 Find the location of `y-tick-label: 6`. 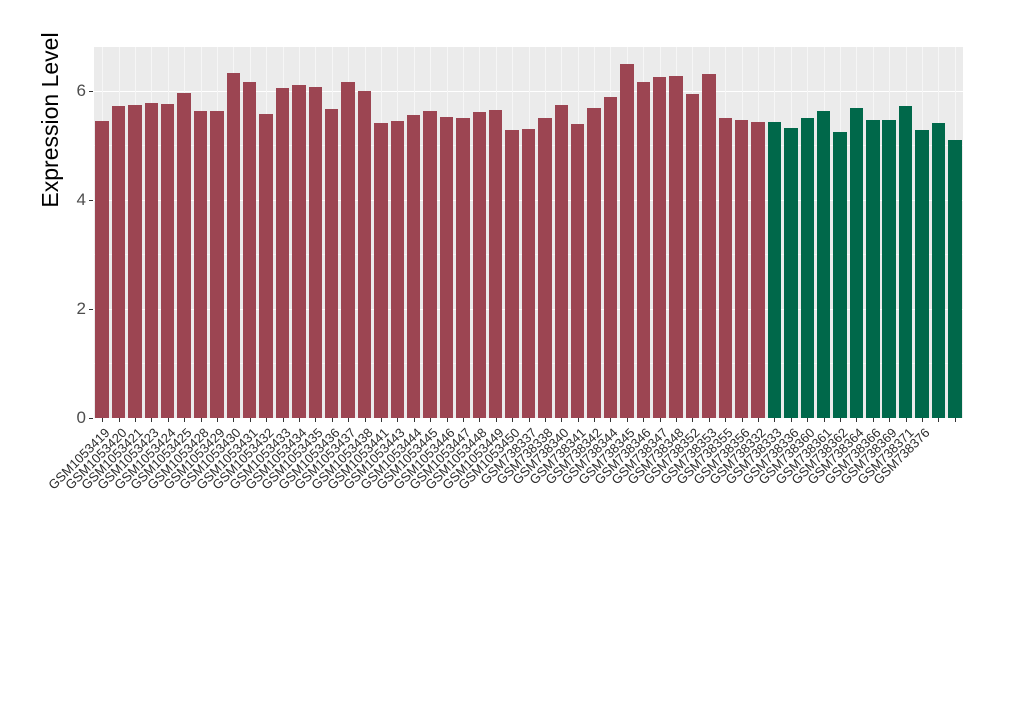

y-tick-label: 6 is located at coordinates (81, 90).